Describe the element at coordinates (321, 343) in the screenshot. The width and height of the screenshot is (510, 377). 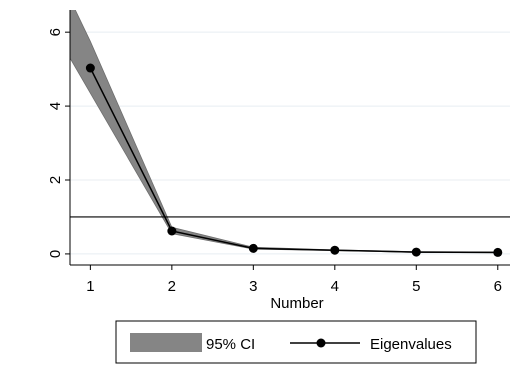
I see `legend-marker-swatch` at that location.